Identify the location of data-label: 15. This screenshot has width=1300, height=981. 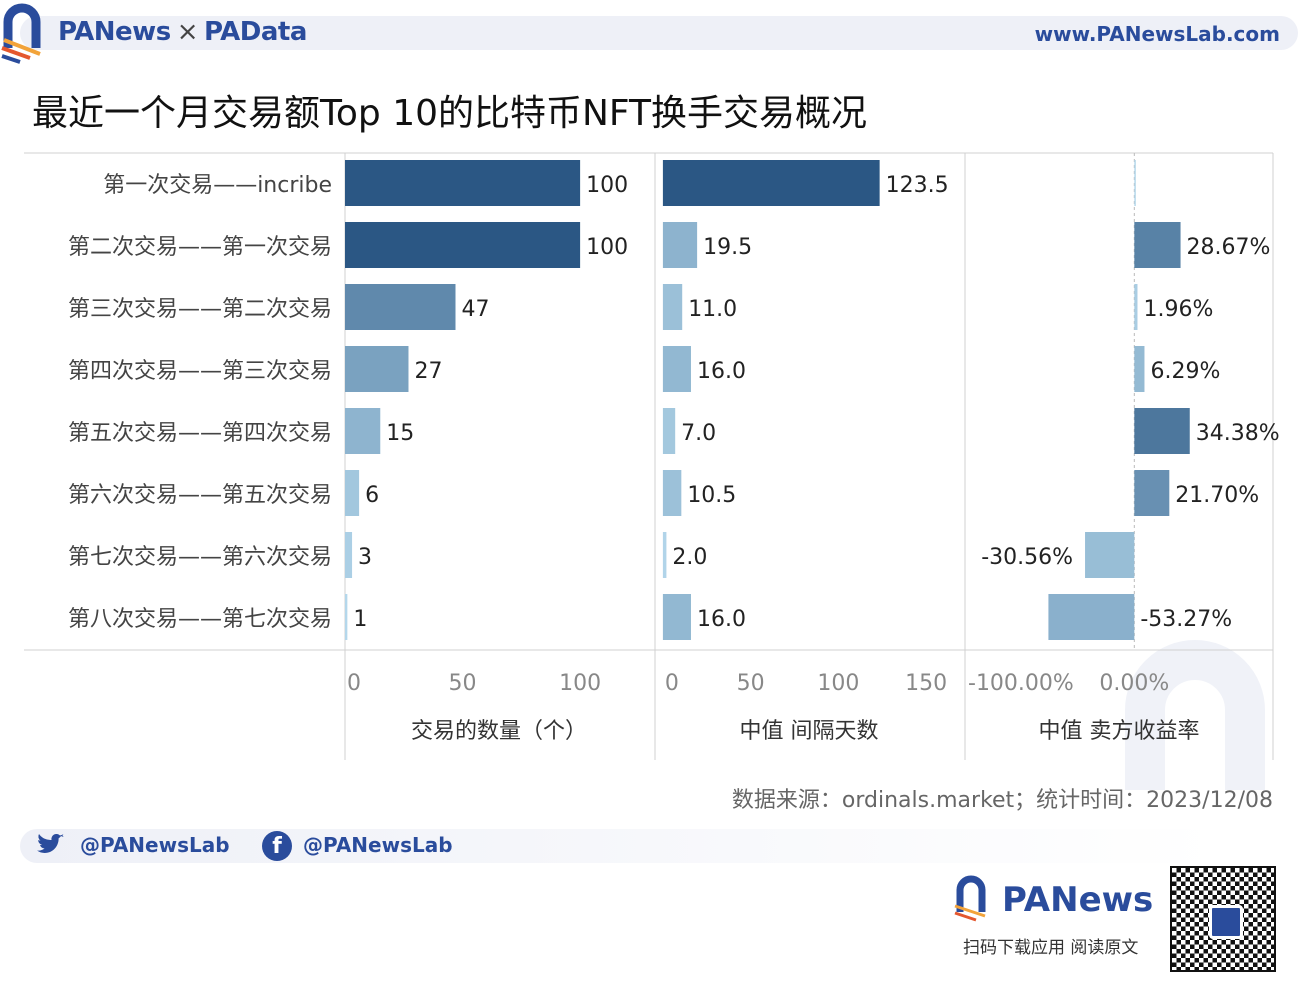
(400, 433).